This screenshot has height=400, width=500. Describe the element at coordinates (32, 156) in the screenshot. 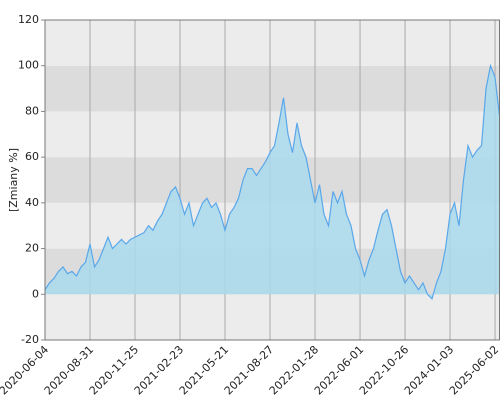

I see `y-tick-label: 60` at that location.